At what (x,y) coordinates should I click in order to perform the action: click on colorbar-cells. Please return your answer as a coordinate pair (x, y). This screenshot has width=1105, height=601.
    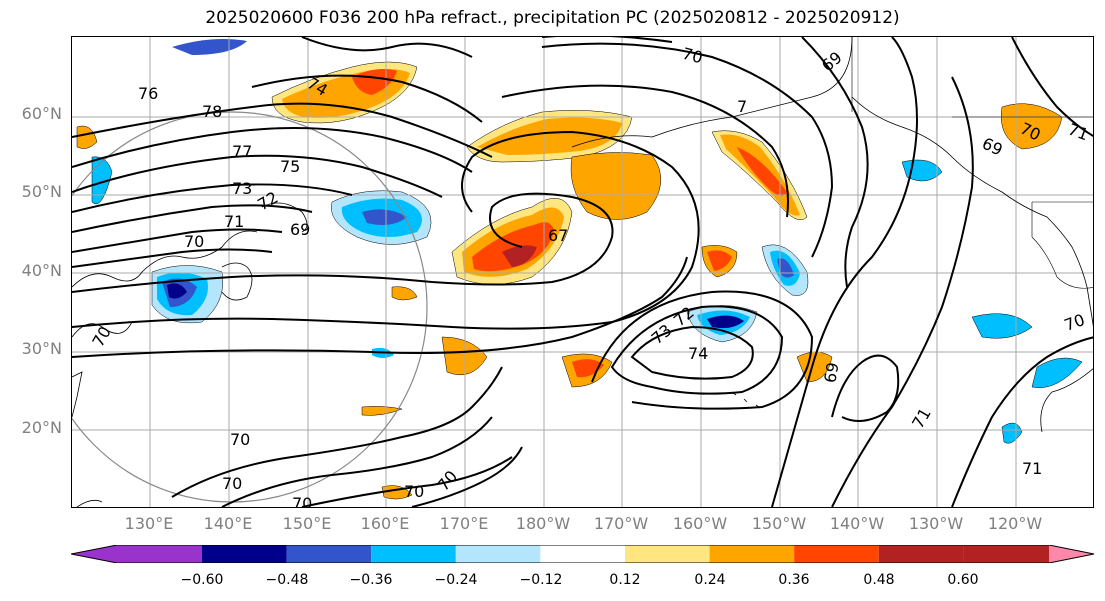
    Looking at the image, I should click on (582, 554).